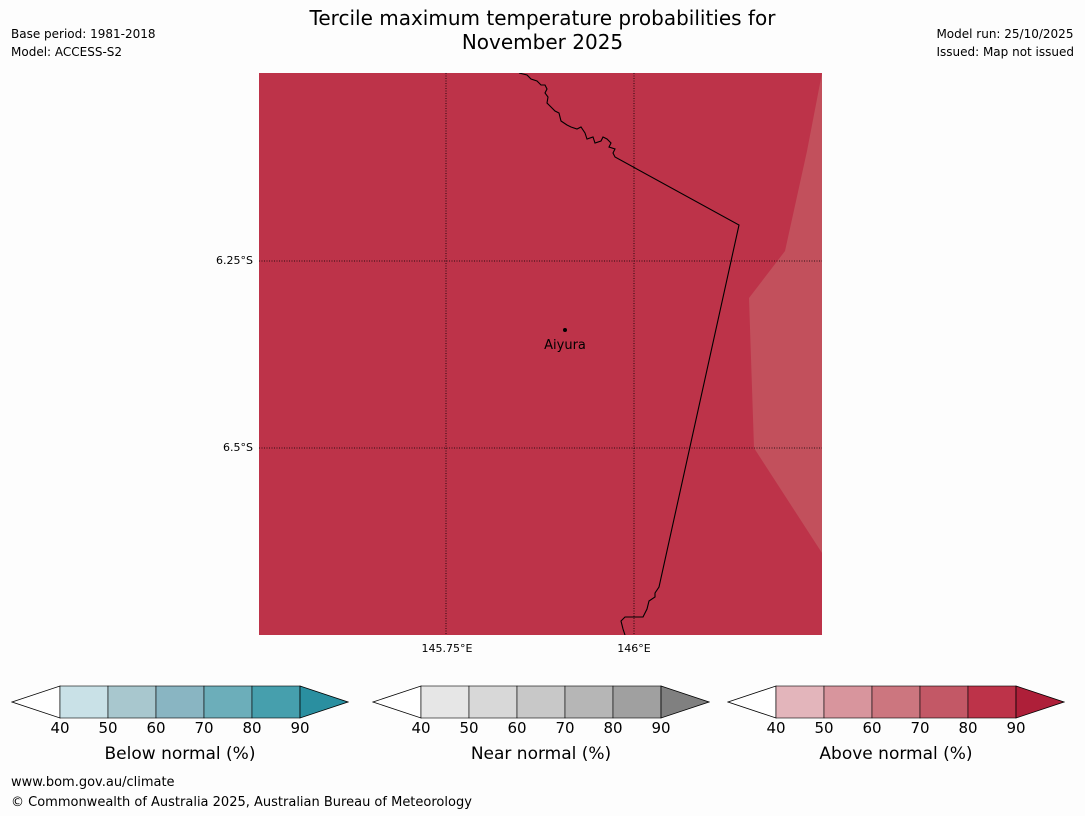 Image resolution: width=1085 pixels, height=816 pixels. Describe the element at coordinates (93, 782) in the screenshot. I see `footer-url: www.bom.gov.au/climate` at that location.